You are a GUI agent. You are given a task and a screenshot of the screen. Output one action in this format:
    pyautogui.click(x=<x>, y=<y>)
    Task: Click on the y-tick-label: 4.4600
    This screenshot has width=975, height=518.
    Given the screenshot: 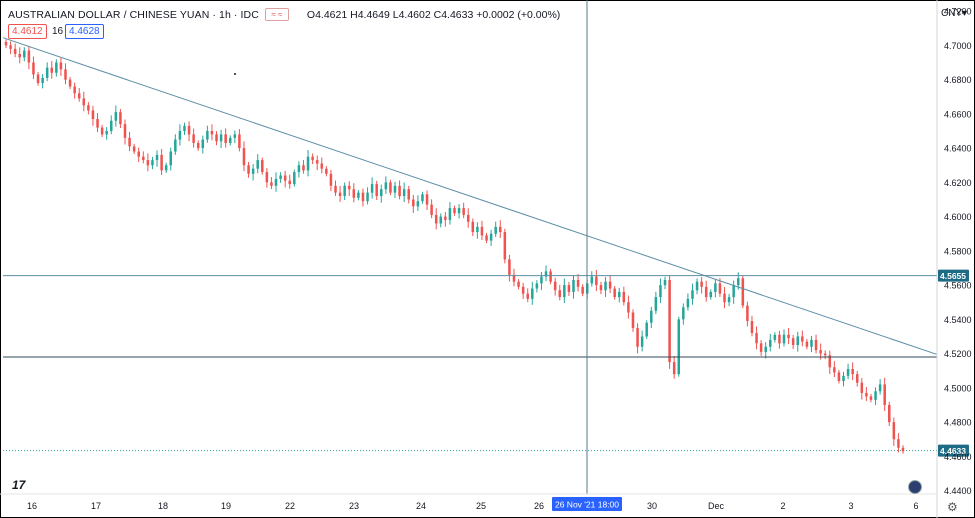 What is the action you would take?
    pyautogui.click(x=958, y=457)
    